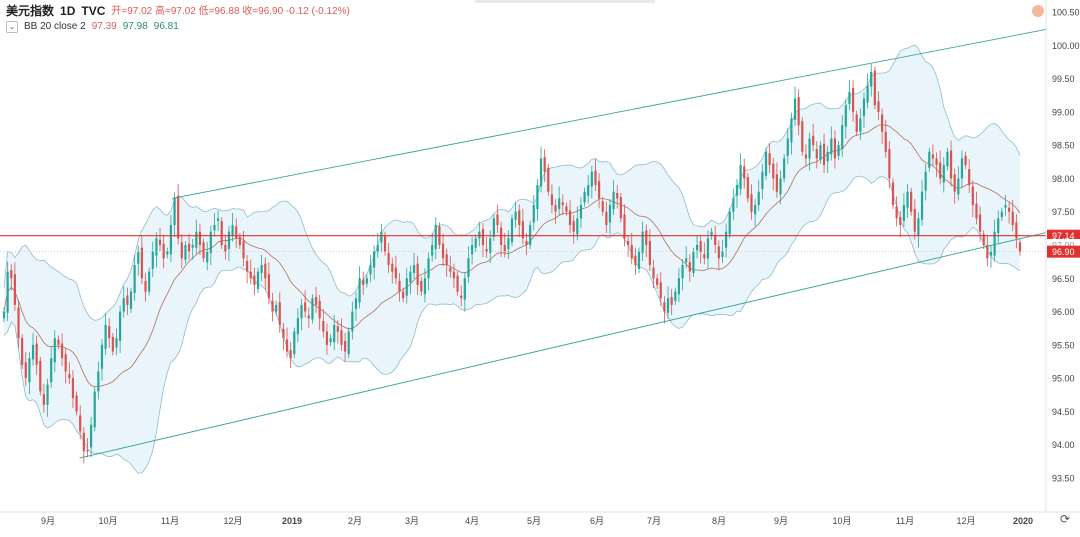  What do you see at coordinates (292, 521) in the screenshot?
I see `x-tick-label: 2019` at bounding box center [292, 521].